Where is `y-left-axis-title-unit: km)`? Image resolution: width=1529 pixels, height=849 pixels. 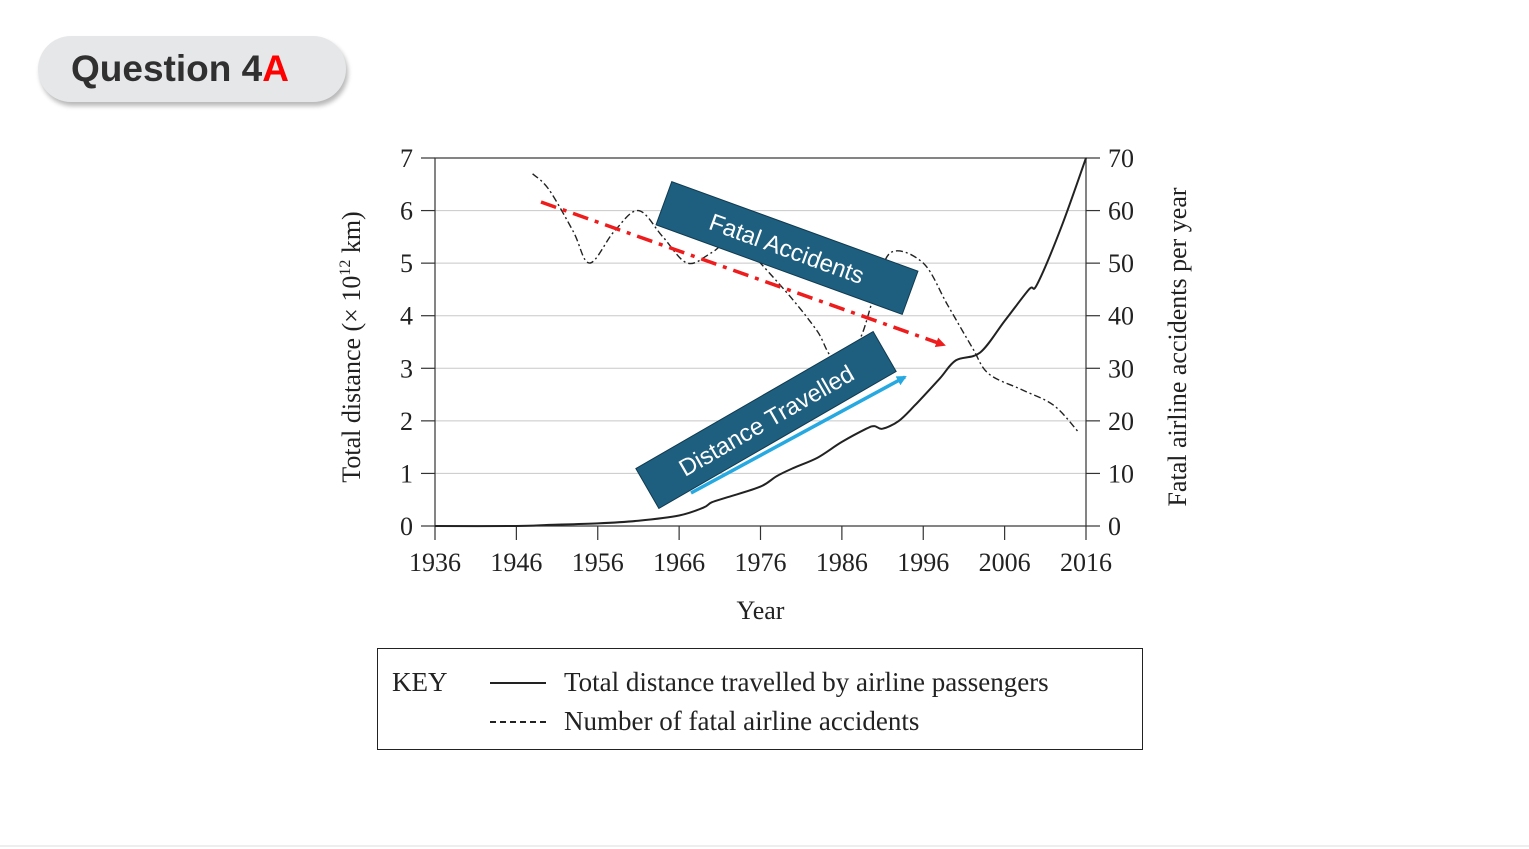
y-left-axis-title-unit: km) is located at coordinates (351, 235).